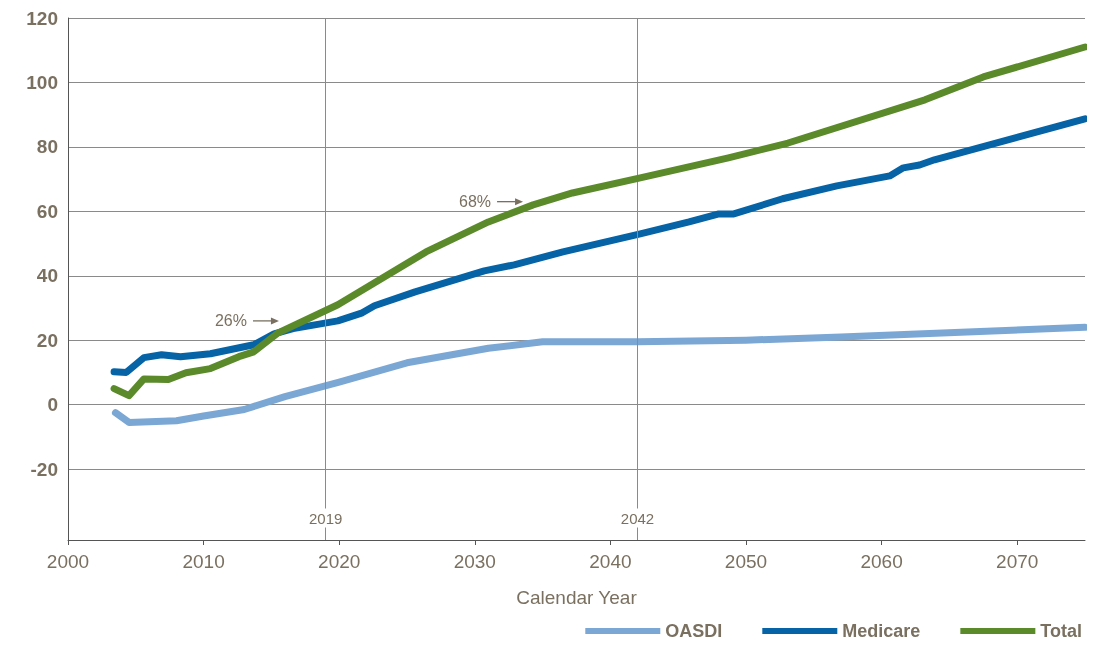  I want to click on legend-label: Medicare, so click(881, 631).